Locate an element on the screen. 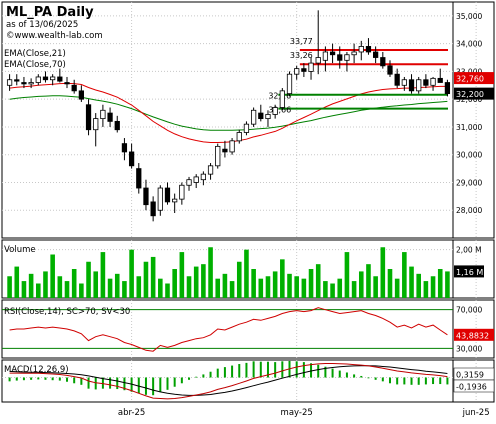  volume-panel is located at coordinates (228, 273).